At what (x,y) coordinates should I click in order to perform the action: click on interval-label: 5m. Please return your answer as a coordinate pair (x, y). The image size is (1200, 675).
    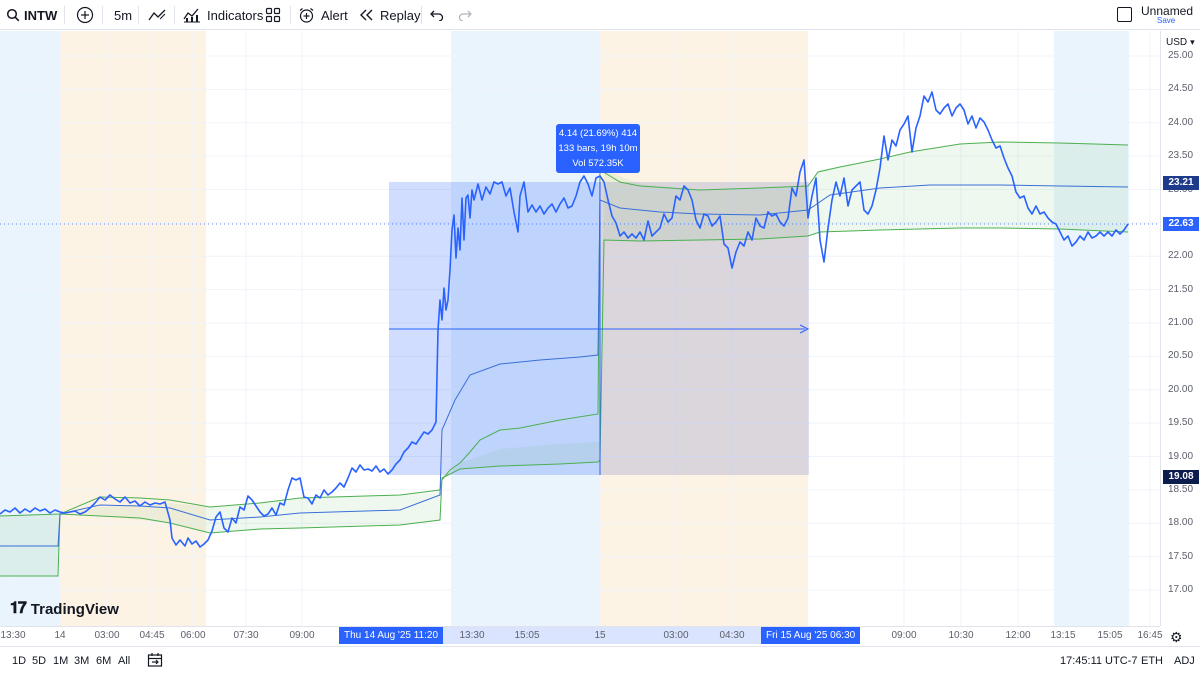
    Looking at the image, I should click on (123, 15).